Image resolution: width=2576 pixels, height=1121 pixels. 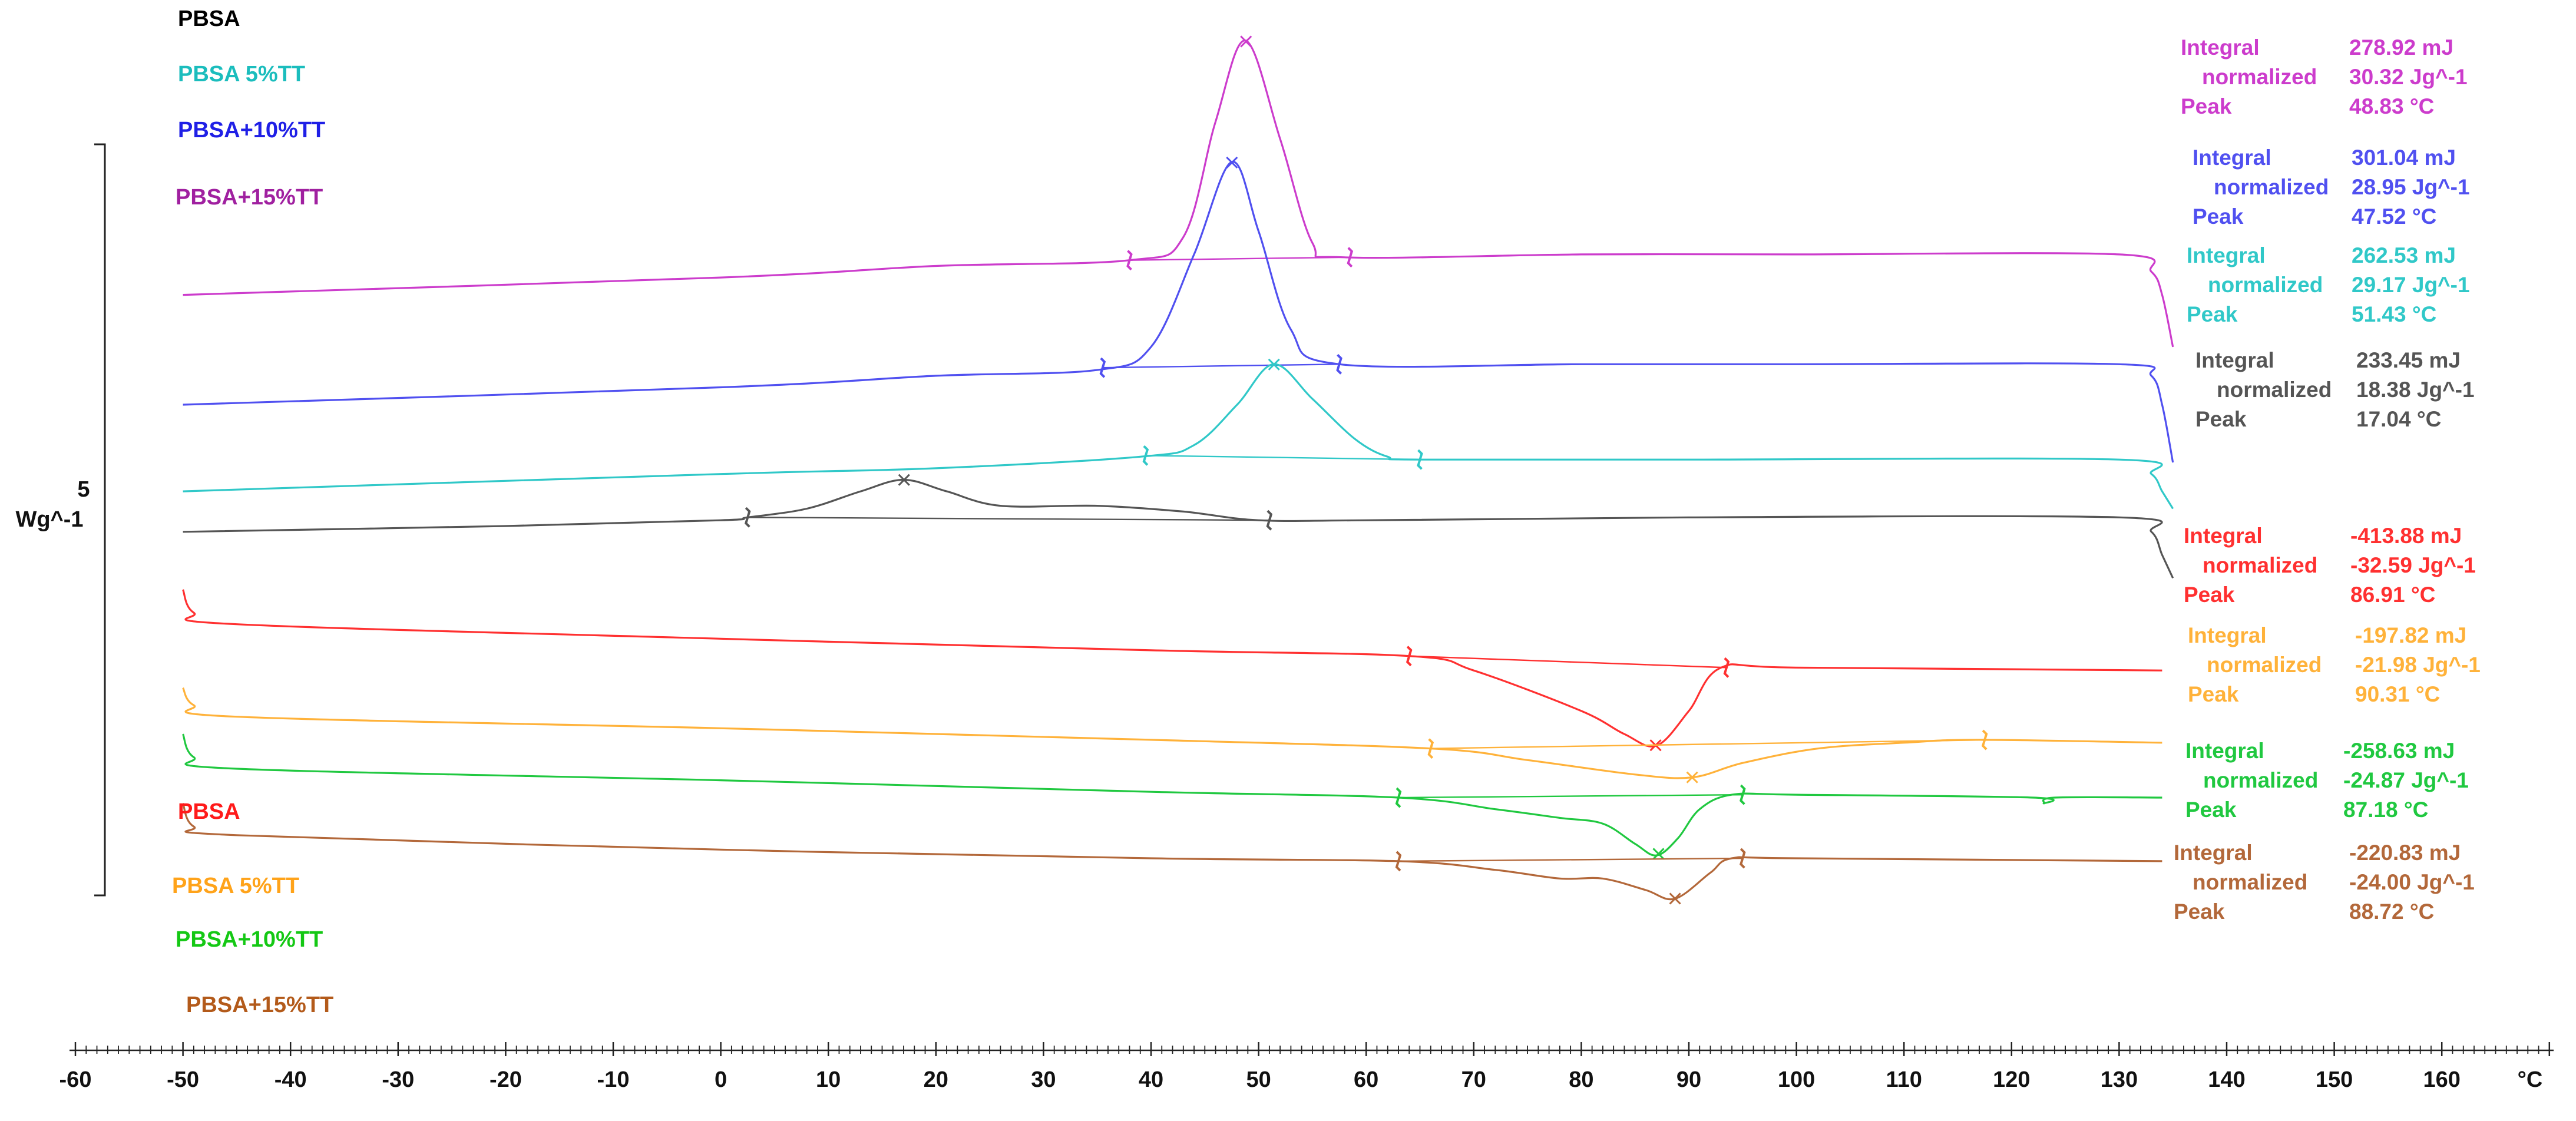 I want to click on x-tick-label: 150, so click(x=2334, y=1079).